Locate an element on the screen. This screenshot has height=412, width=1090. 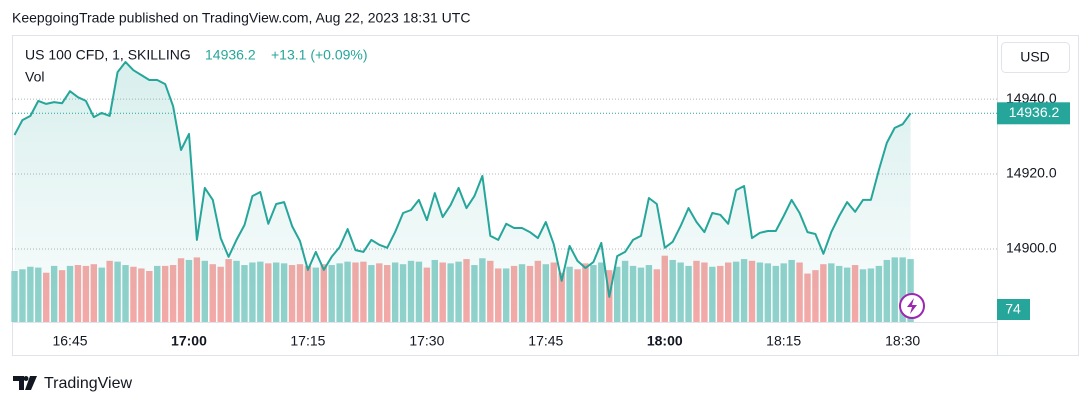
x-tick-label: 17:00 is located at coordinates (189, 341).